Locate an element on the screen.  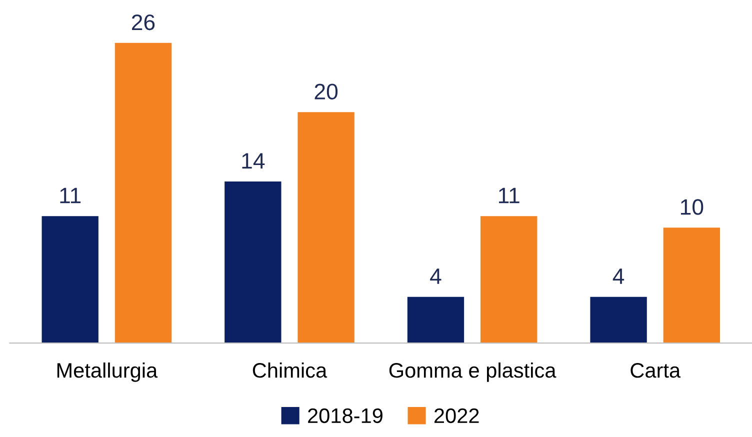
data-label: 20 is located at coordinates (326, 92).